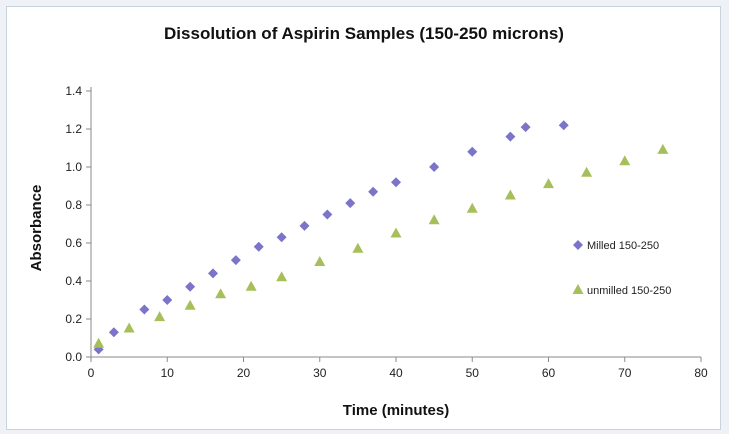  I want to click on x-tick-label: 50, so click(473, 373).